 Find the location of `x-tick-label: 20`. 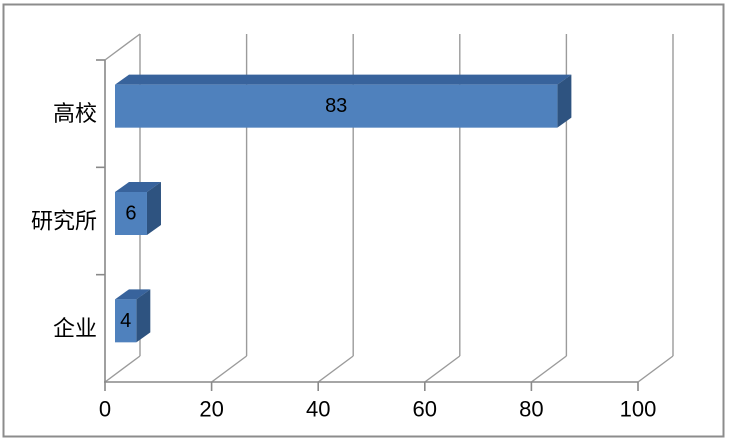

x-tick-label: 20 is located at coordinates (211, 409).